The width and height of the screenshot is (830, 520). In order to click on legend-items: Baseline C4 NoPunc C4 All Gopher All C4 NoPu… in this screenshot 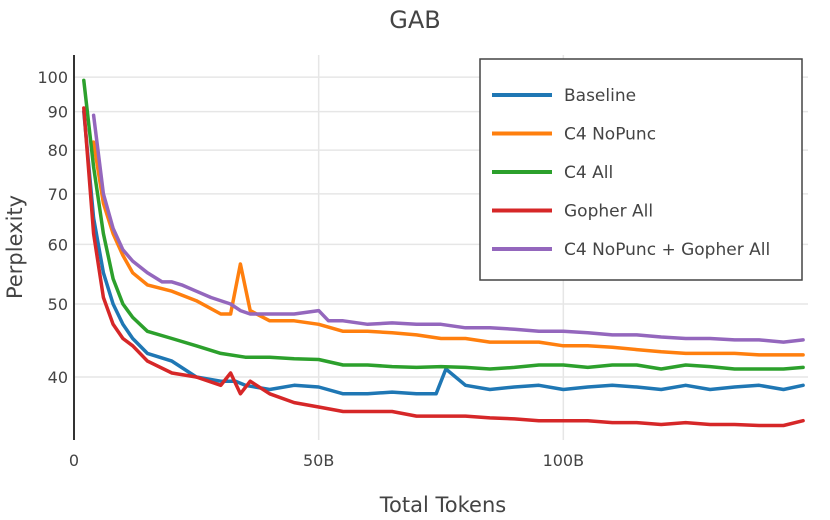, I will do `click(631, 173)`.